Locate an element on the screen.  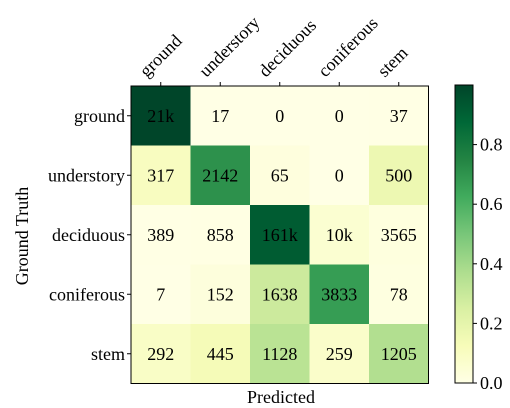
x-axis-label: Predicted is located at coordinates (281, 397).